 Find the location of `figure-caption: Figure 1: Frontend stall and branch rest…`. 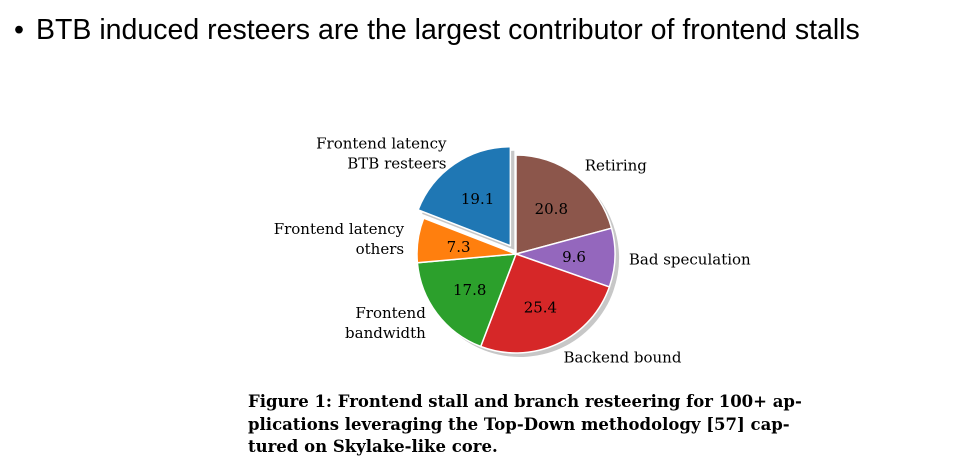

figure-caption: Figure 1: Frontend stall and branch rest… is located at coordinates (528, 425).